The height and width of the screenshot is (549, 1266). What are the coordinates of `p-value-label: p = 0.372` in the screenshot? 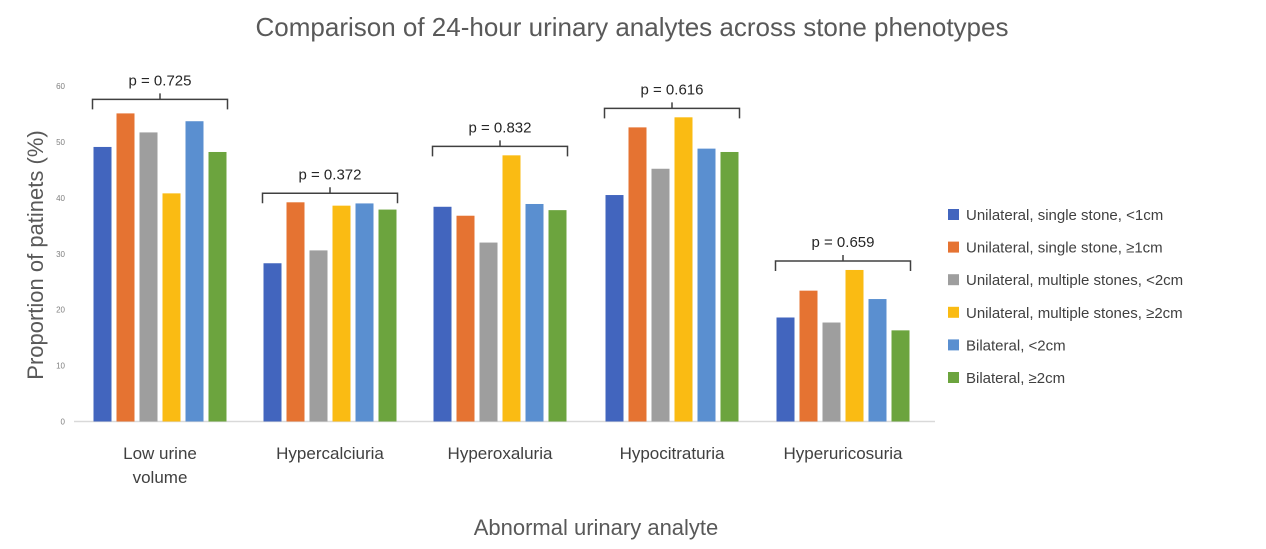 It's located at (330, 174).